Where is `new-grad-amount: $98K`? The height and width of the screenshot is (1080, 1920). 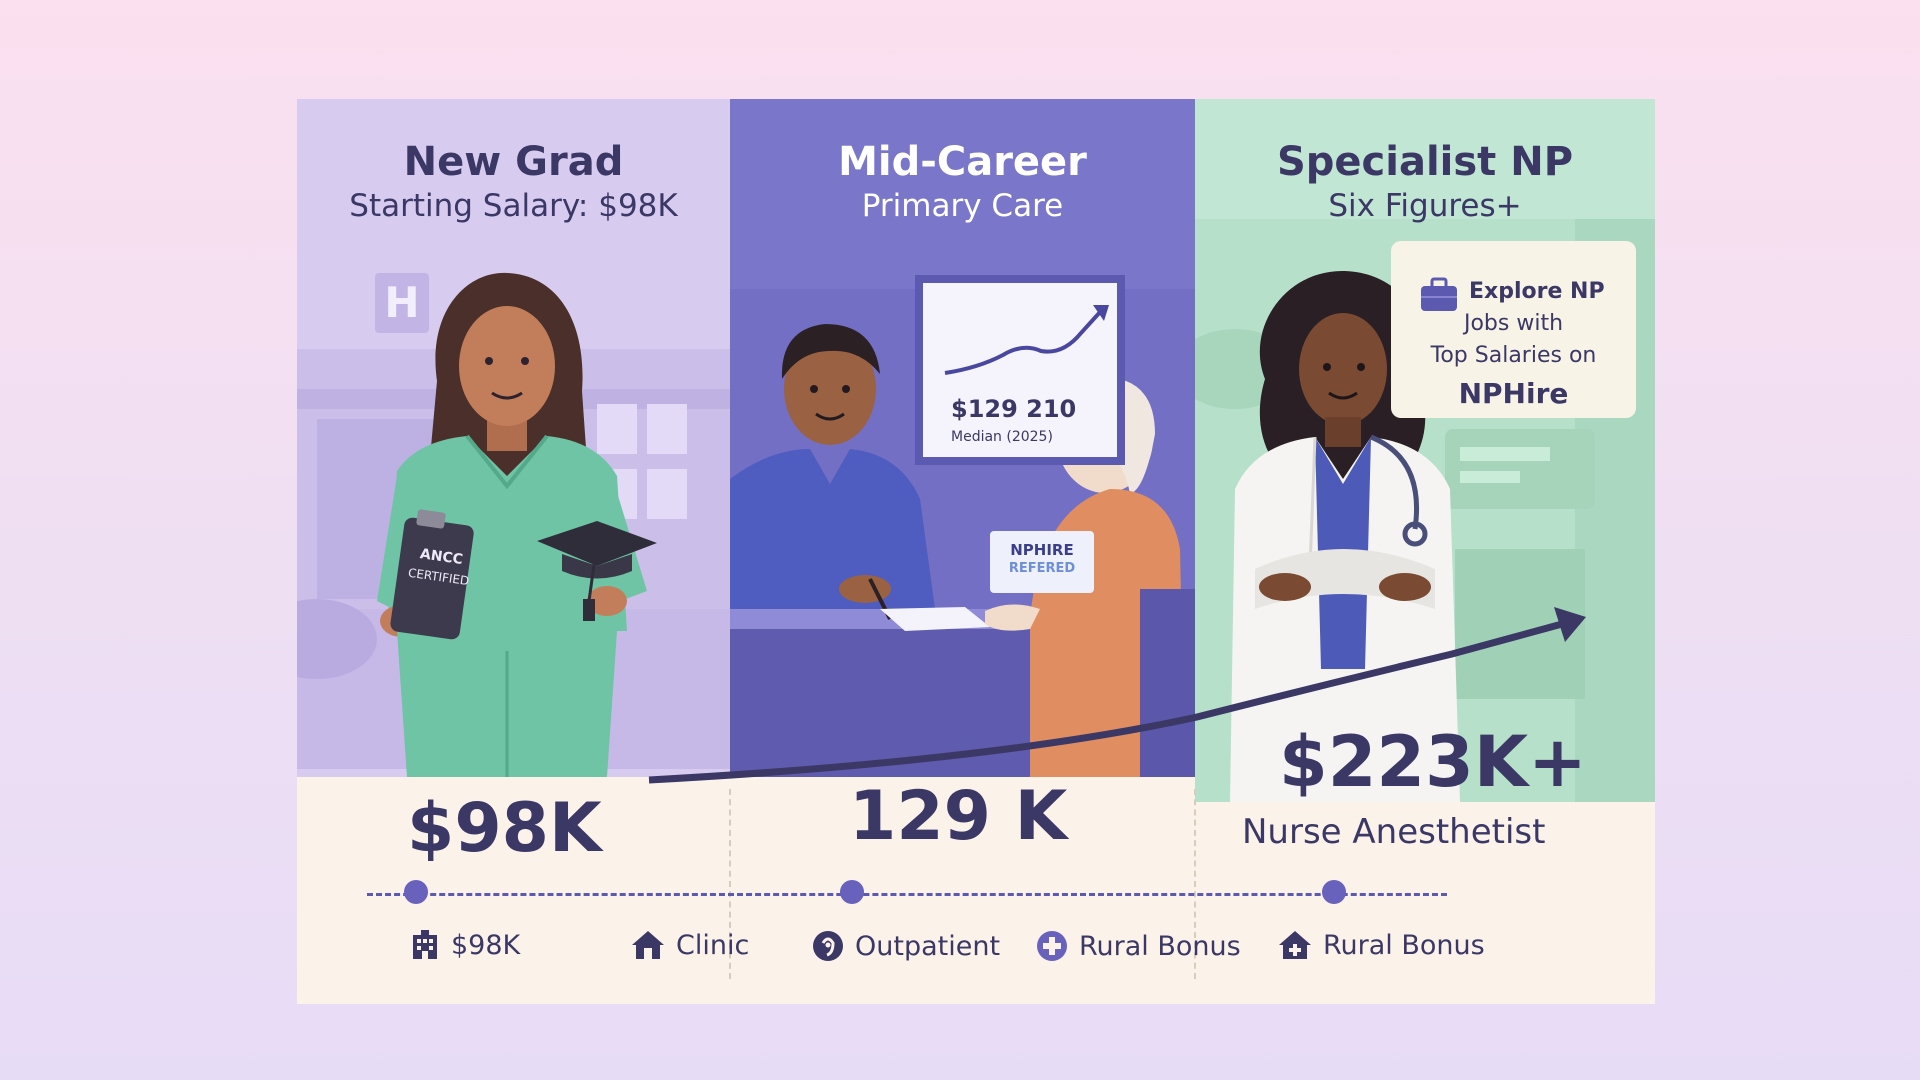 new-grad-amount: $98K is located at coordinates (504, 828).